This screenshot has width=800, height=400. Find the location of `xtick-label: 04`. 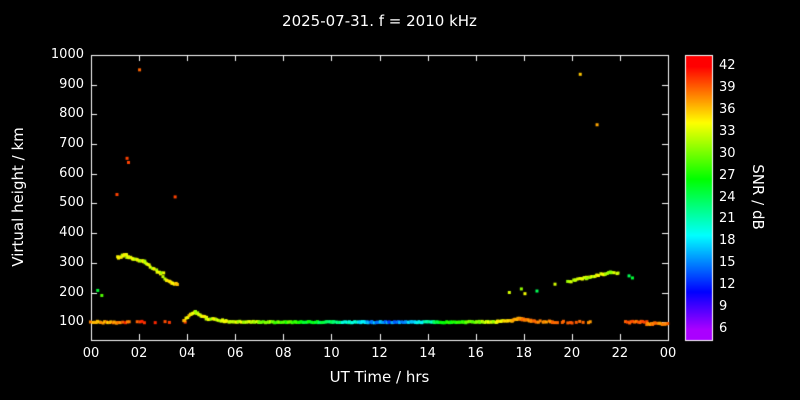

xtick-label: 04 is located at coordinates (187, 353).